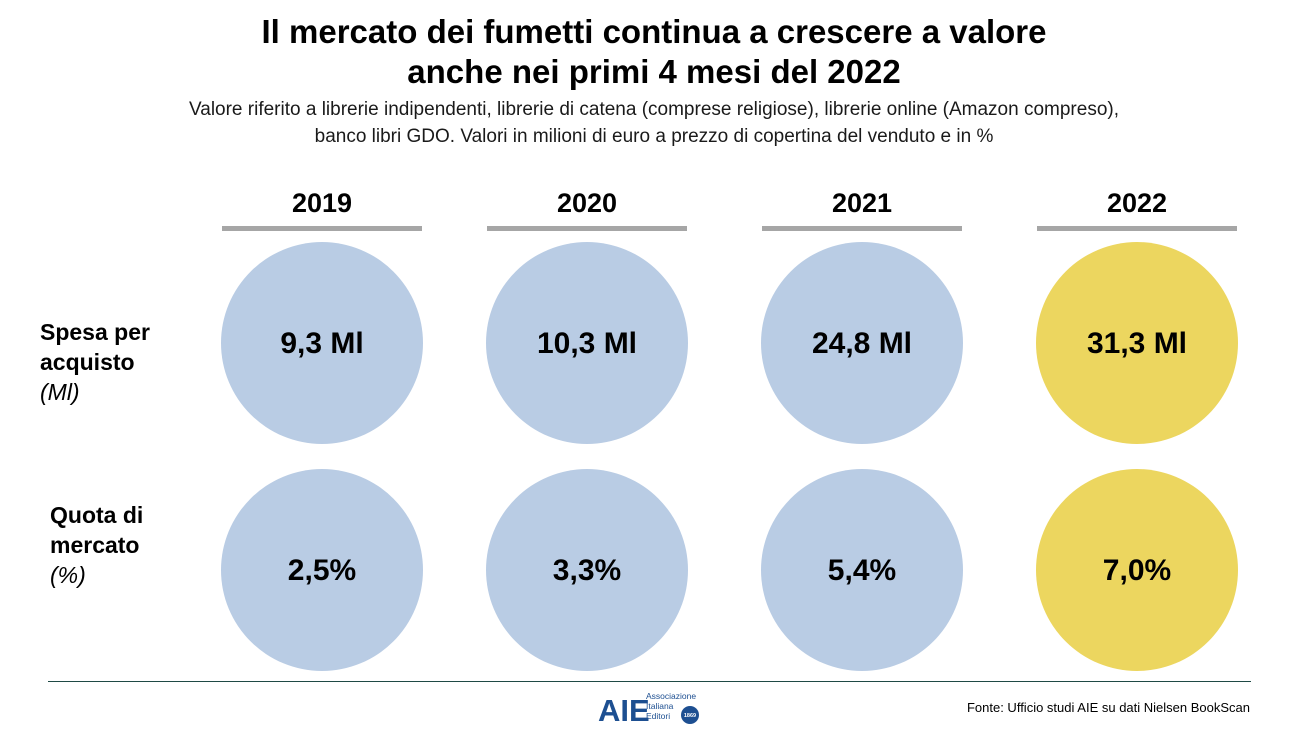  I want to click on logo-line-2: Italiana, so click(660, 706).